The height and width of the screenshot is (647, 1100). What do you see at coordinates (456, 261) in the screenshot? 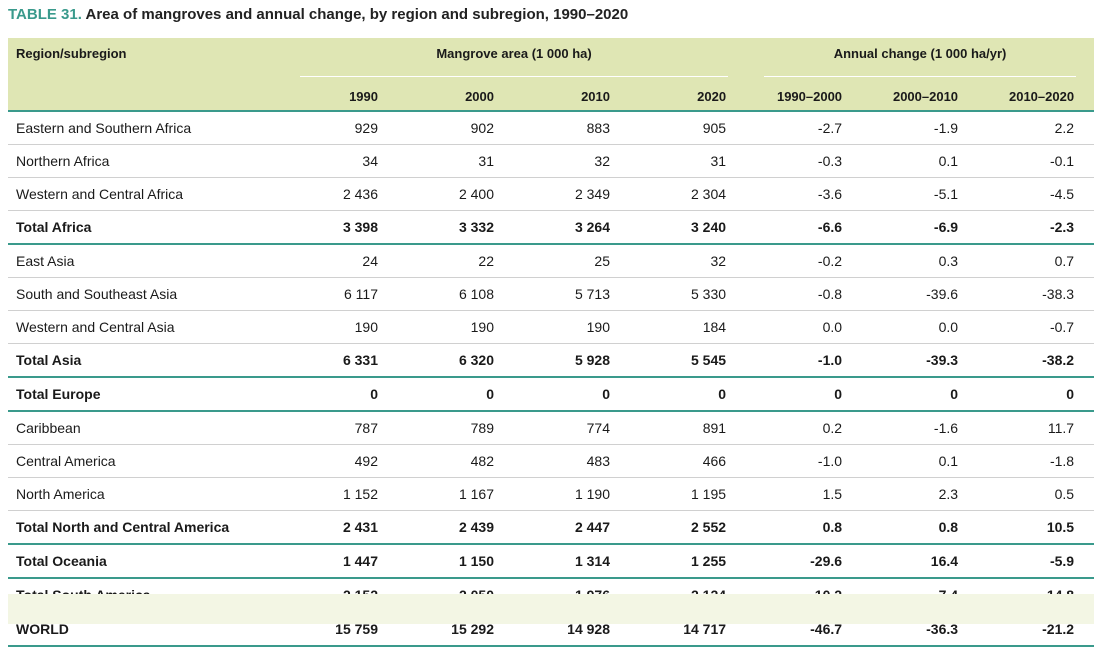
I see `area-value-cell: 22` at bounding box center [456, 261].